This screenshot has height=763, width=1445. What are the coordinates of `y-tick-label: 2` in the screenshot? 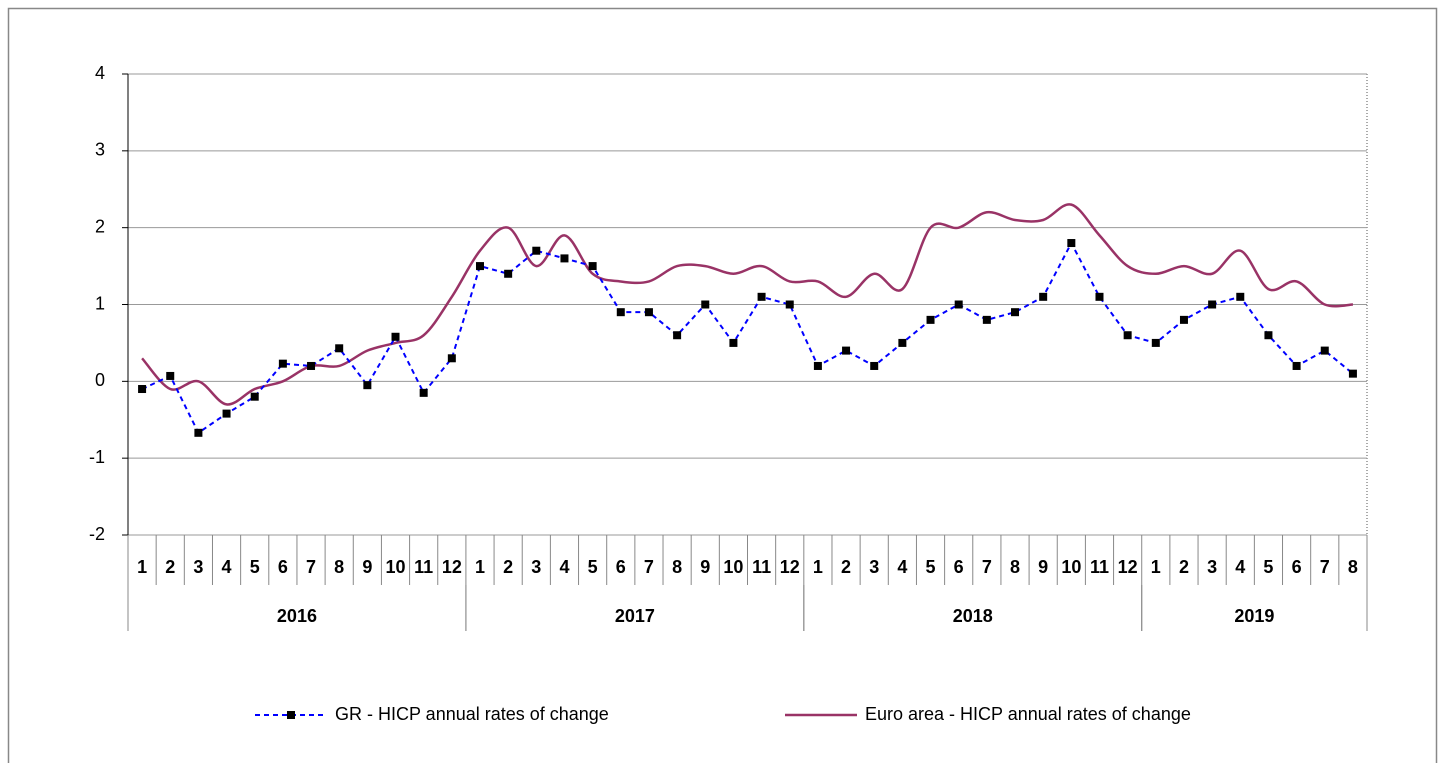 It's located at (100, 226).